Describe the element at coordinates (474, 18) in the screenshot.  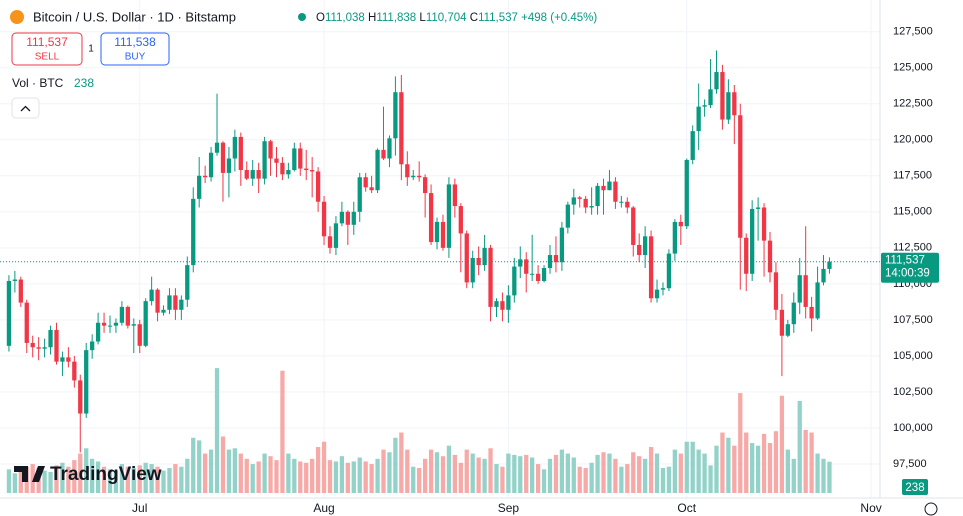
I see `ohlc-key: C` at that location.